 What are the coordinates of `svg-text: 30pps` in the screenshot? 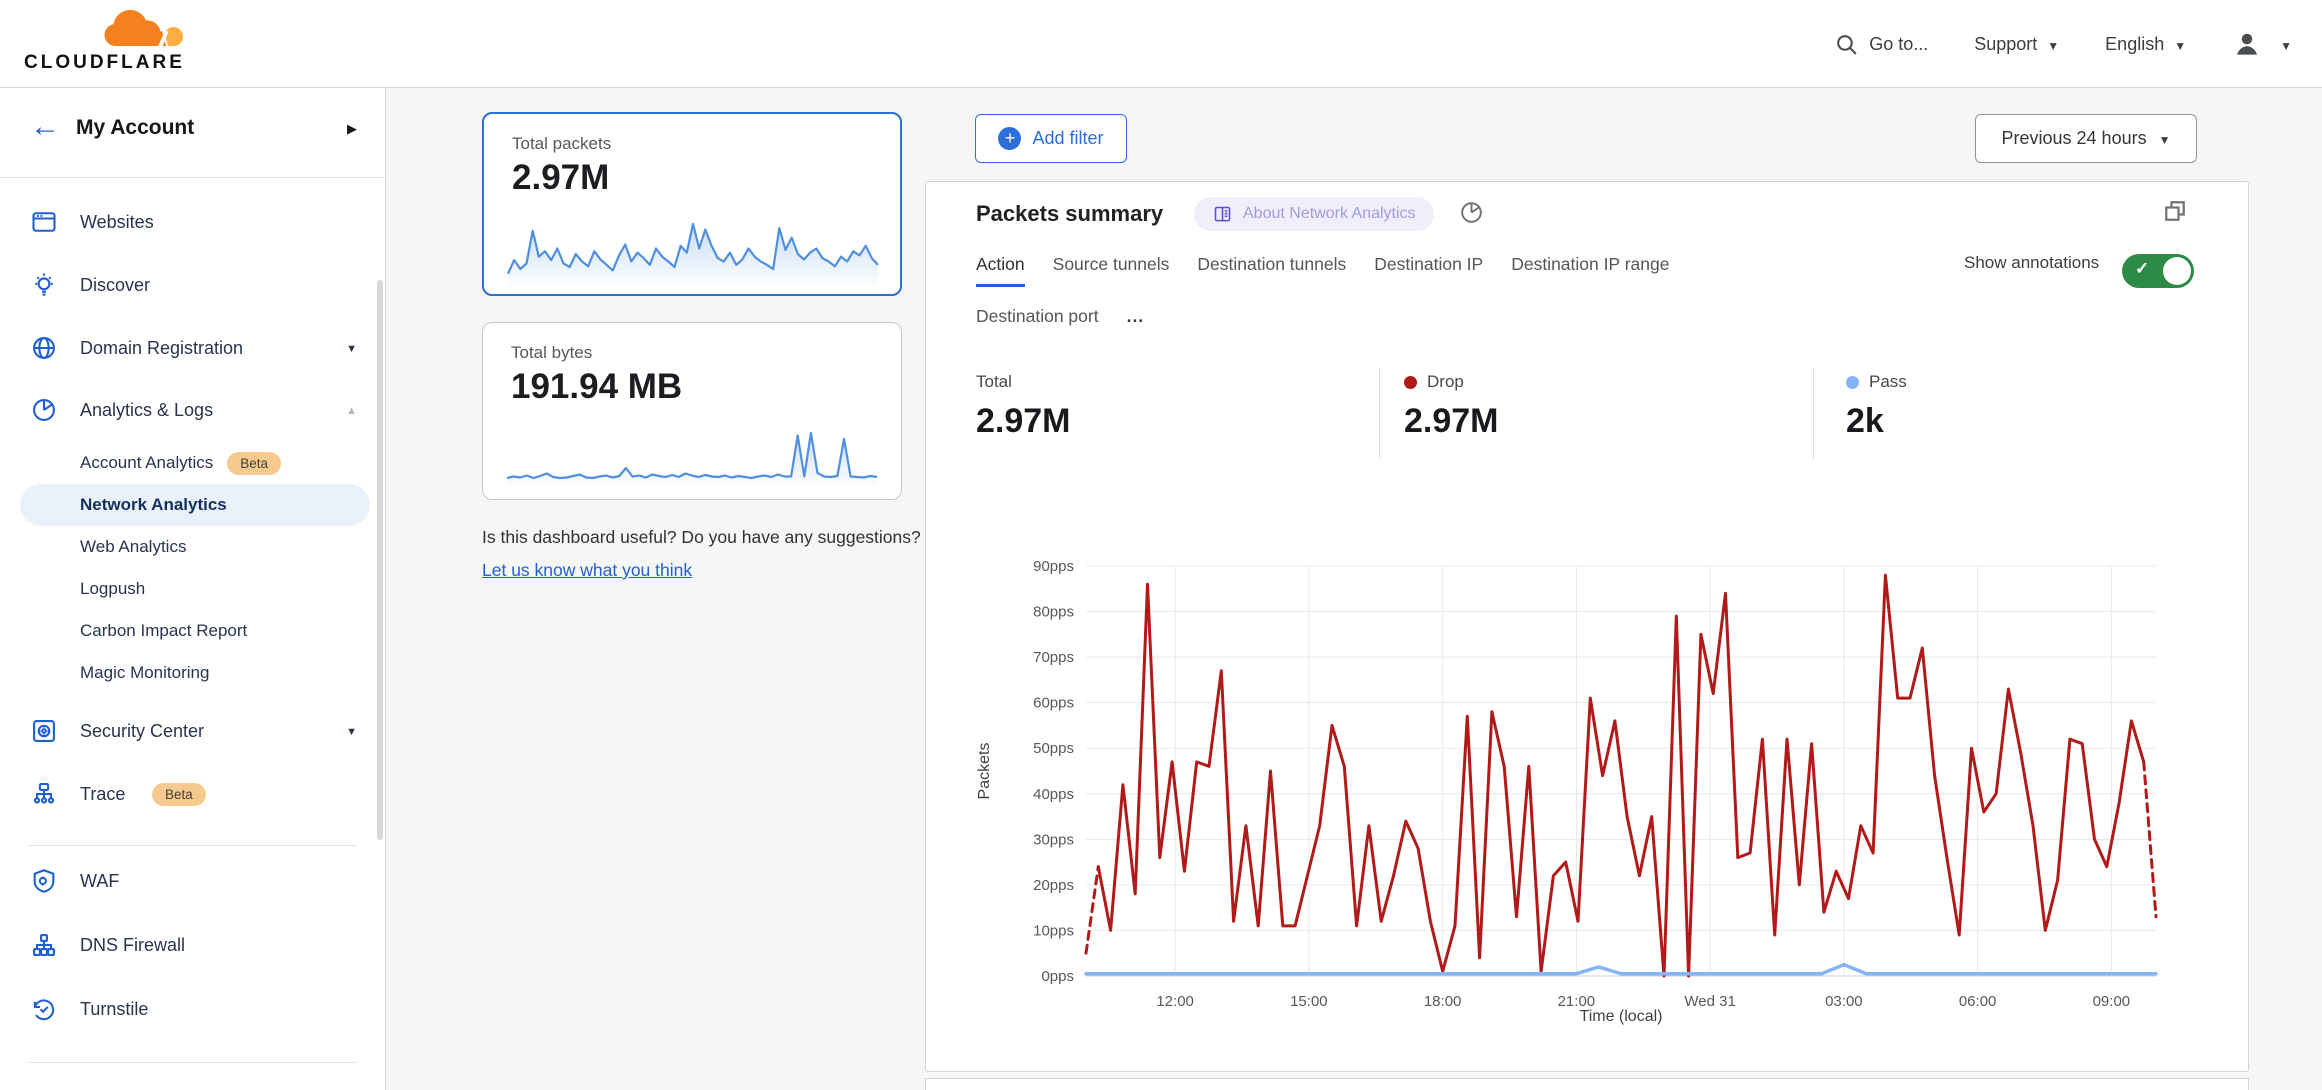 It's located at (1053, 839).